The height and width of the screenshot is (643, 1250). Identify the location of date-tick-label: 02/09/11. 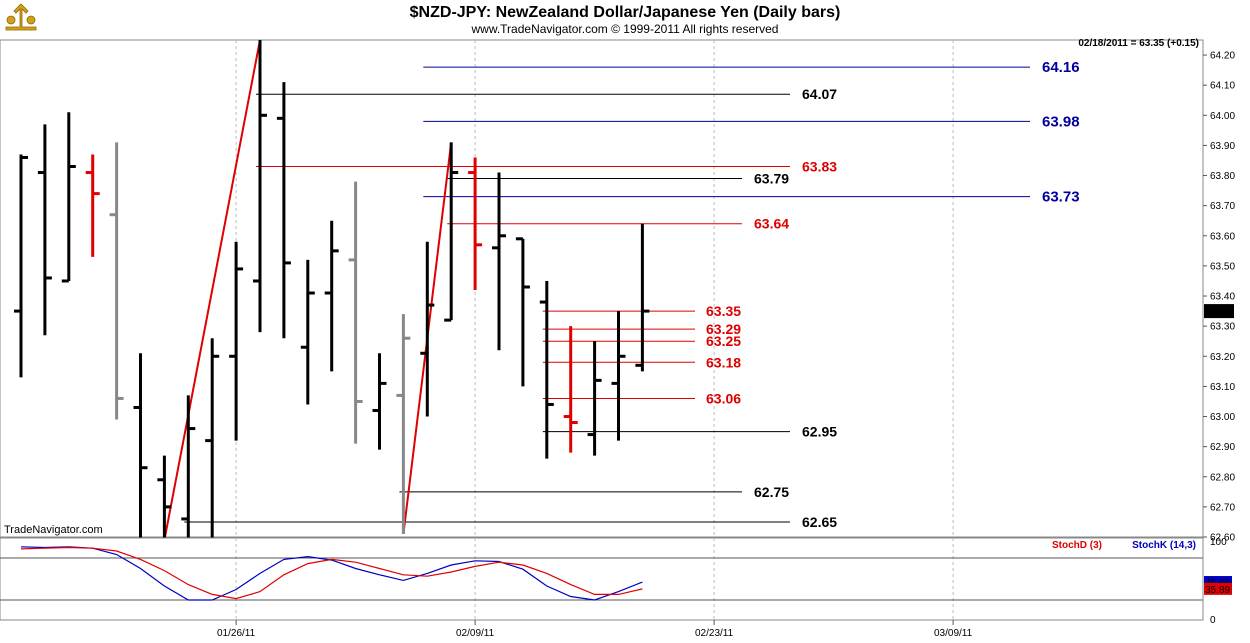
(475, 633).